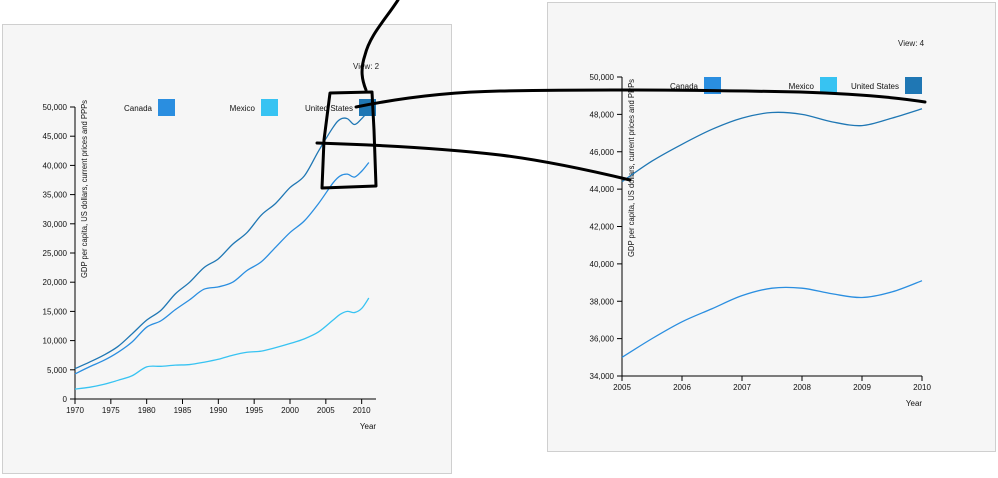 This screenshot has width=998, height=478. What do you see at coordinates (922, 387) in the screenshot?
I see `right-x-tick-label-5: 2010` at bounding box center [922, 387].